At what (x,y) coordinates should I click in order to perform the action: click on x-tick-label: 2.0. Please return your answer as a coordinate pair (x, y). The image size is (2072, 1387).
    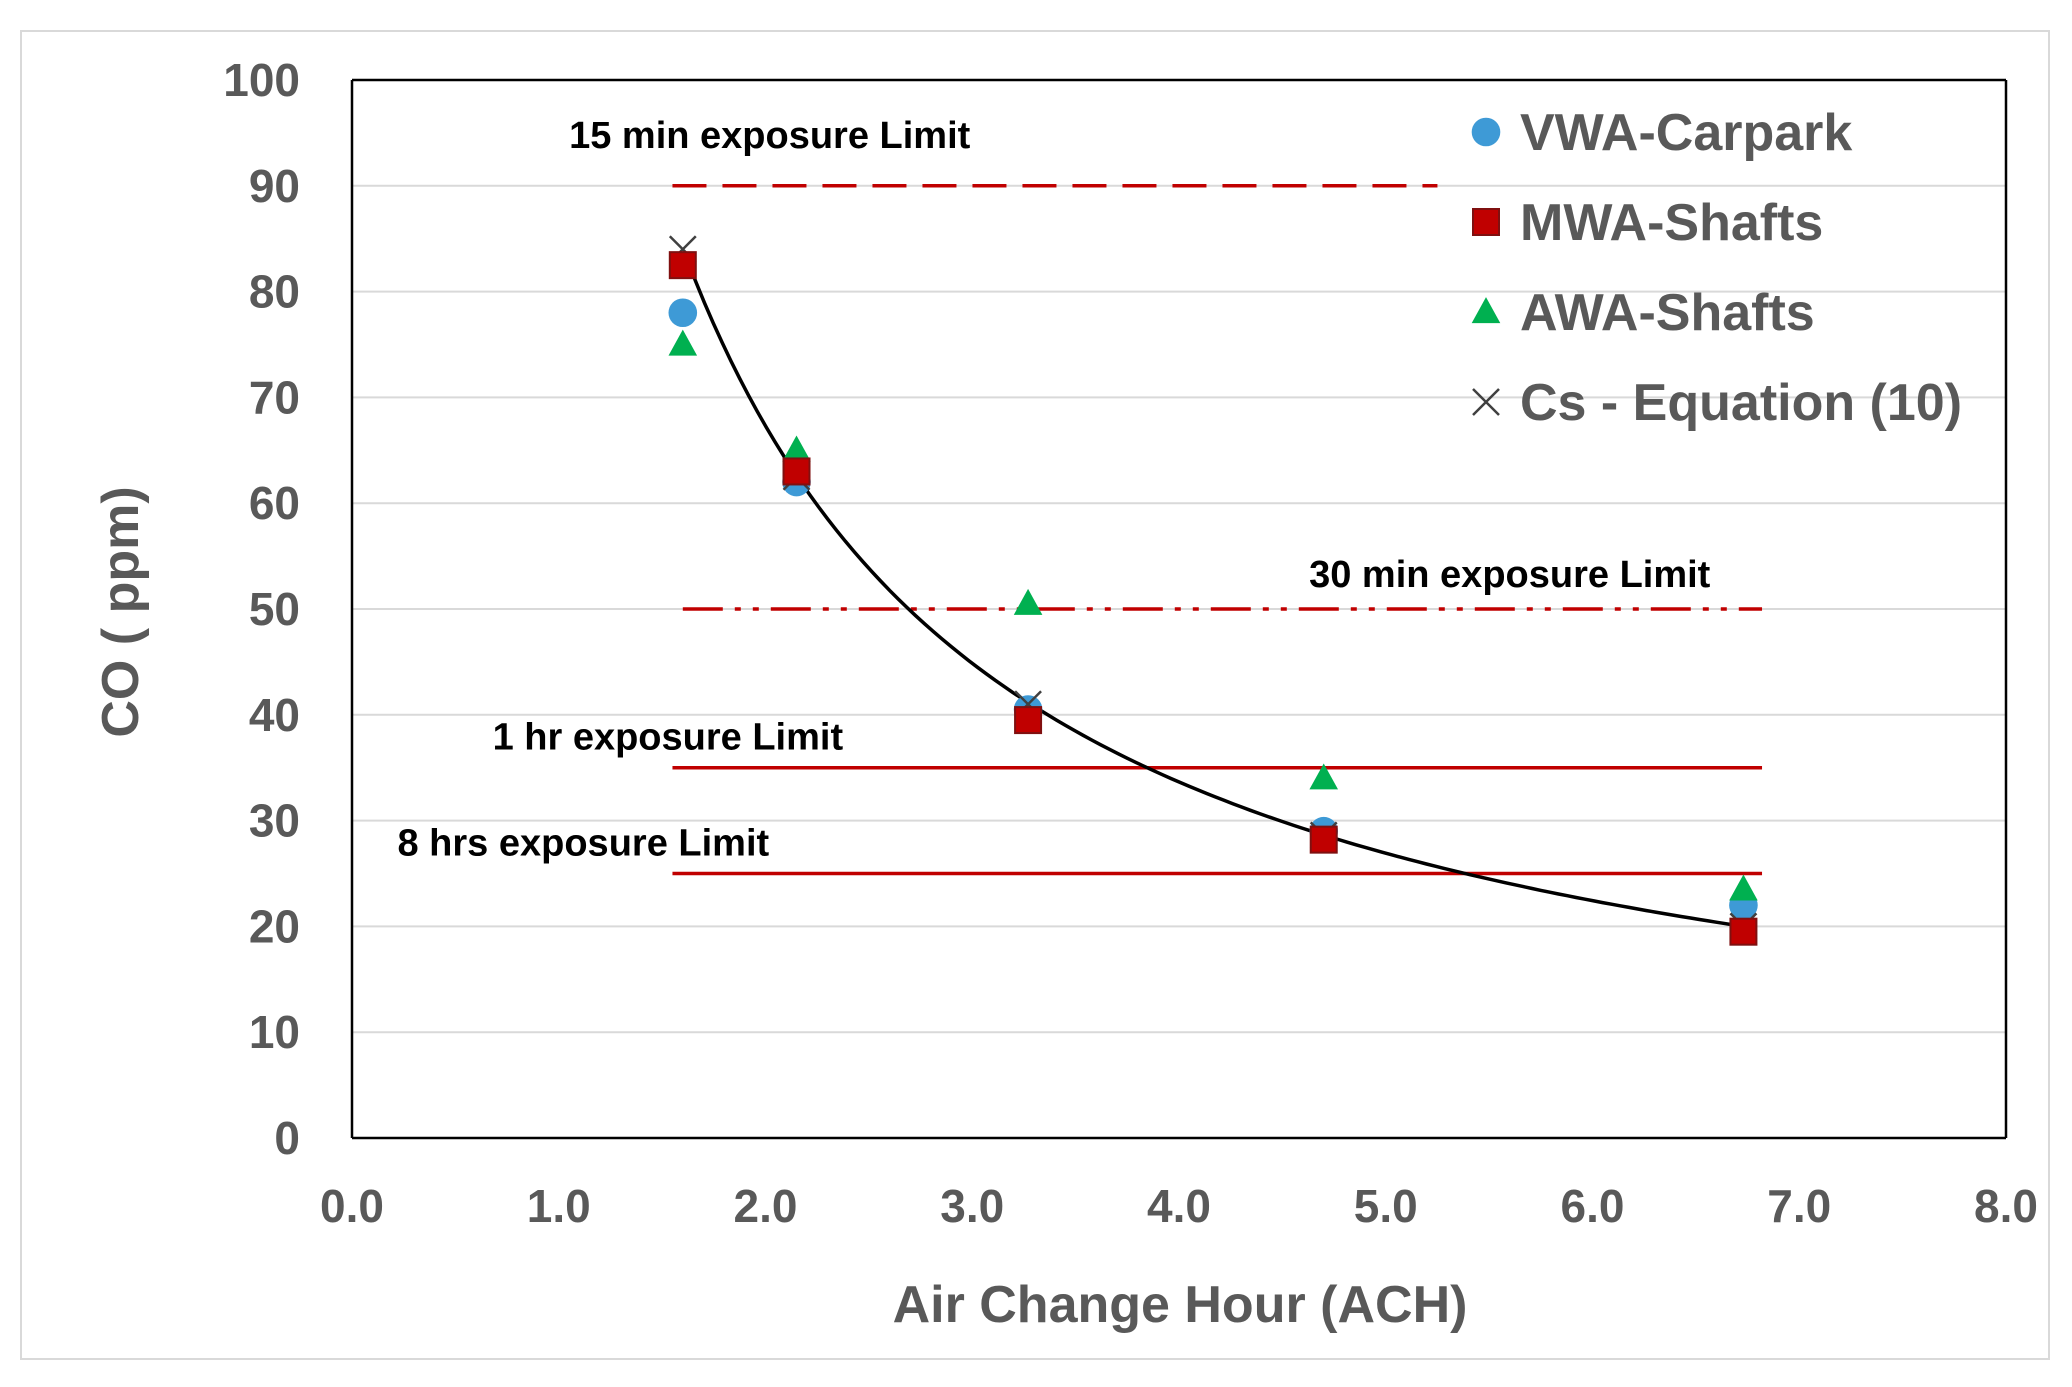
    Looking at the image, I should click on (766, 1206).